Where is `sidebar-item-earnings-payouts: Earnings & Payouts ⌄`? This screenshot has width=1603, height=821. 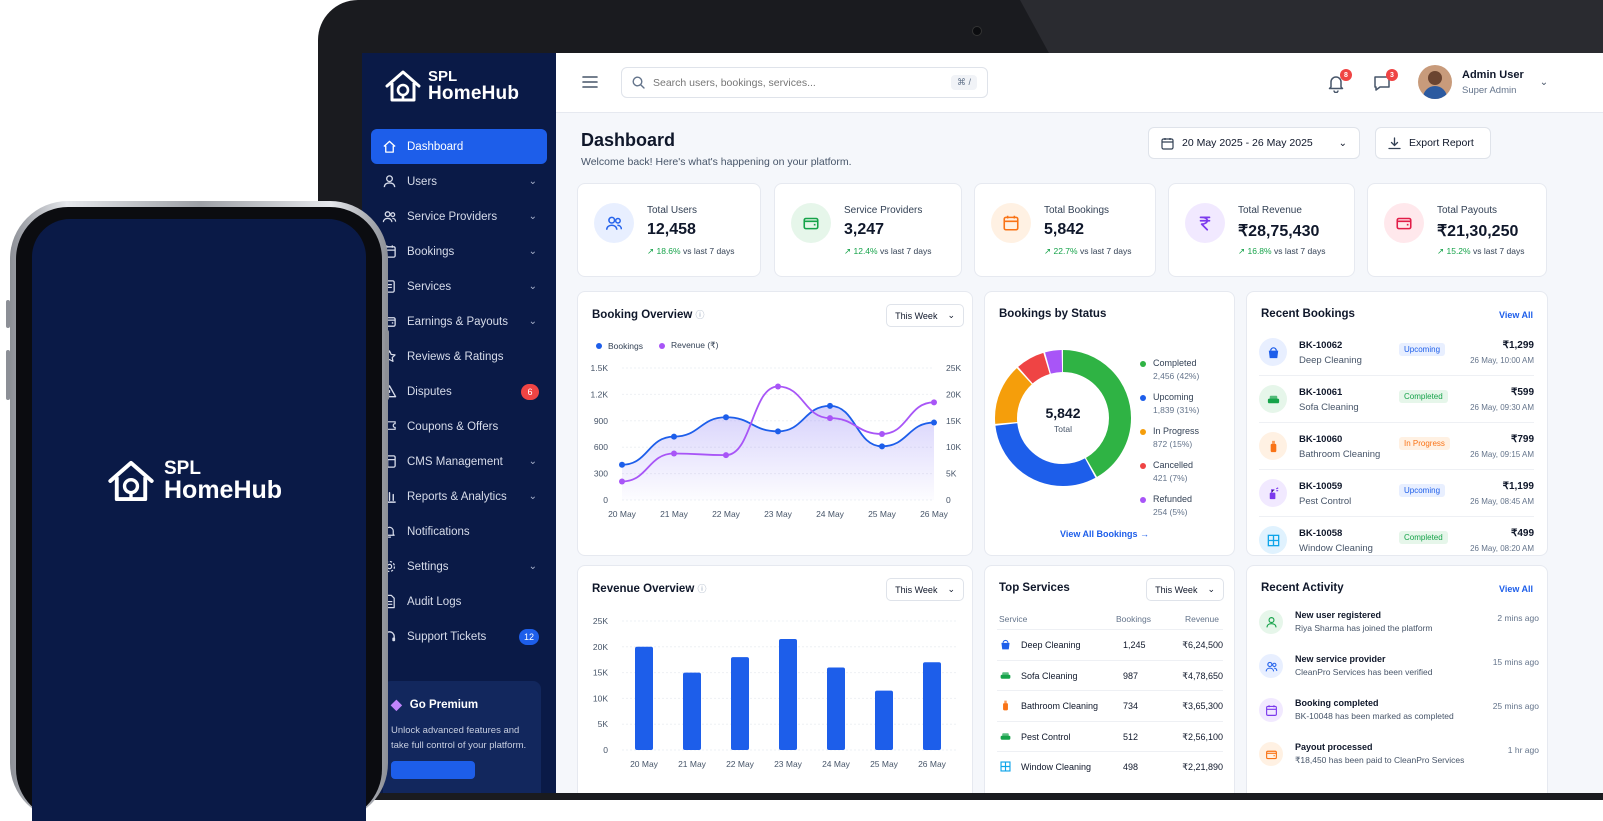
sidebar-item-earnings-payouts: Earnings & Payouts ⌄ is located at coordinates (459, 321).